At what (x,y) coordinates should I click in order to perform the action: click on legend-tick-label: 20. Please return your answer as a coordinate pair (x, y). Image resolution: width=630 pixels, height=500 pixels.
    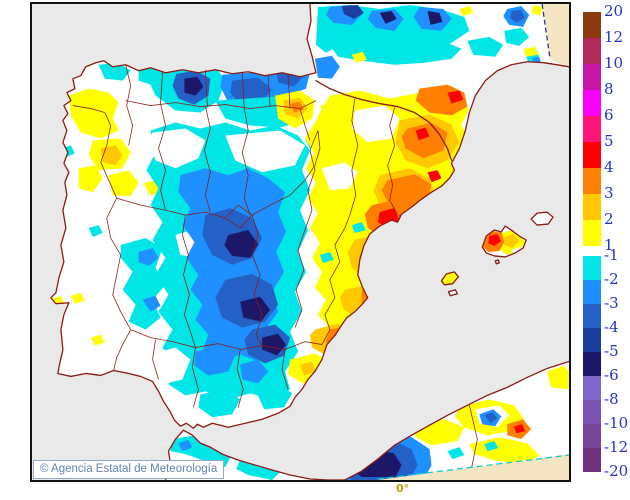
    Looking at the image, I should click on (614, 11).